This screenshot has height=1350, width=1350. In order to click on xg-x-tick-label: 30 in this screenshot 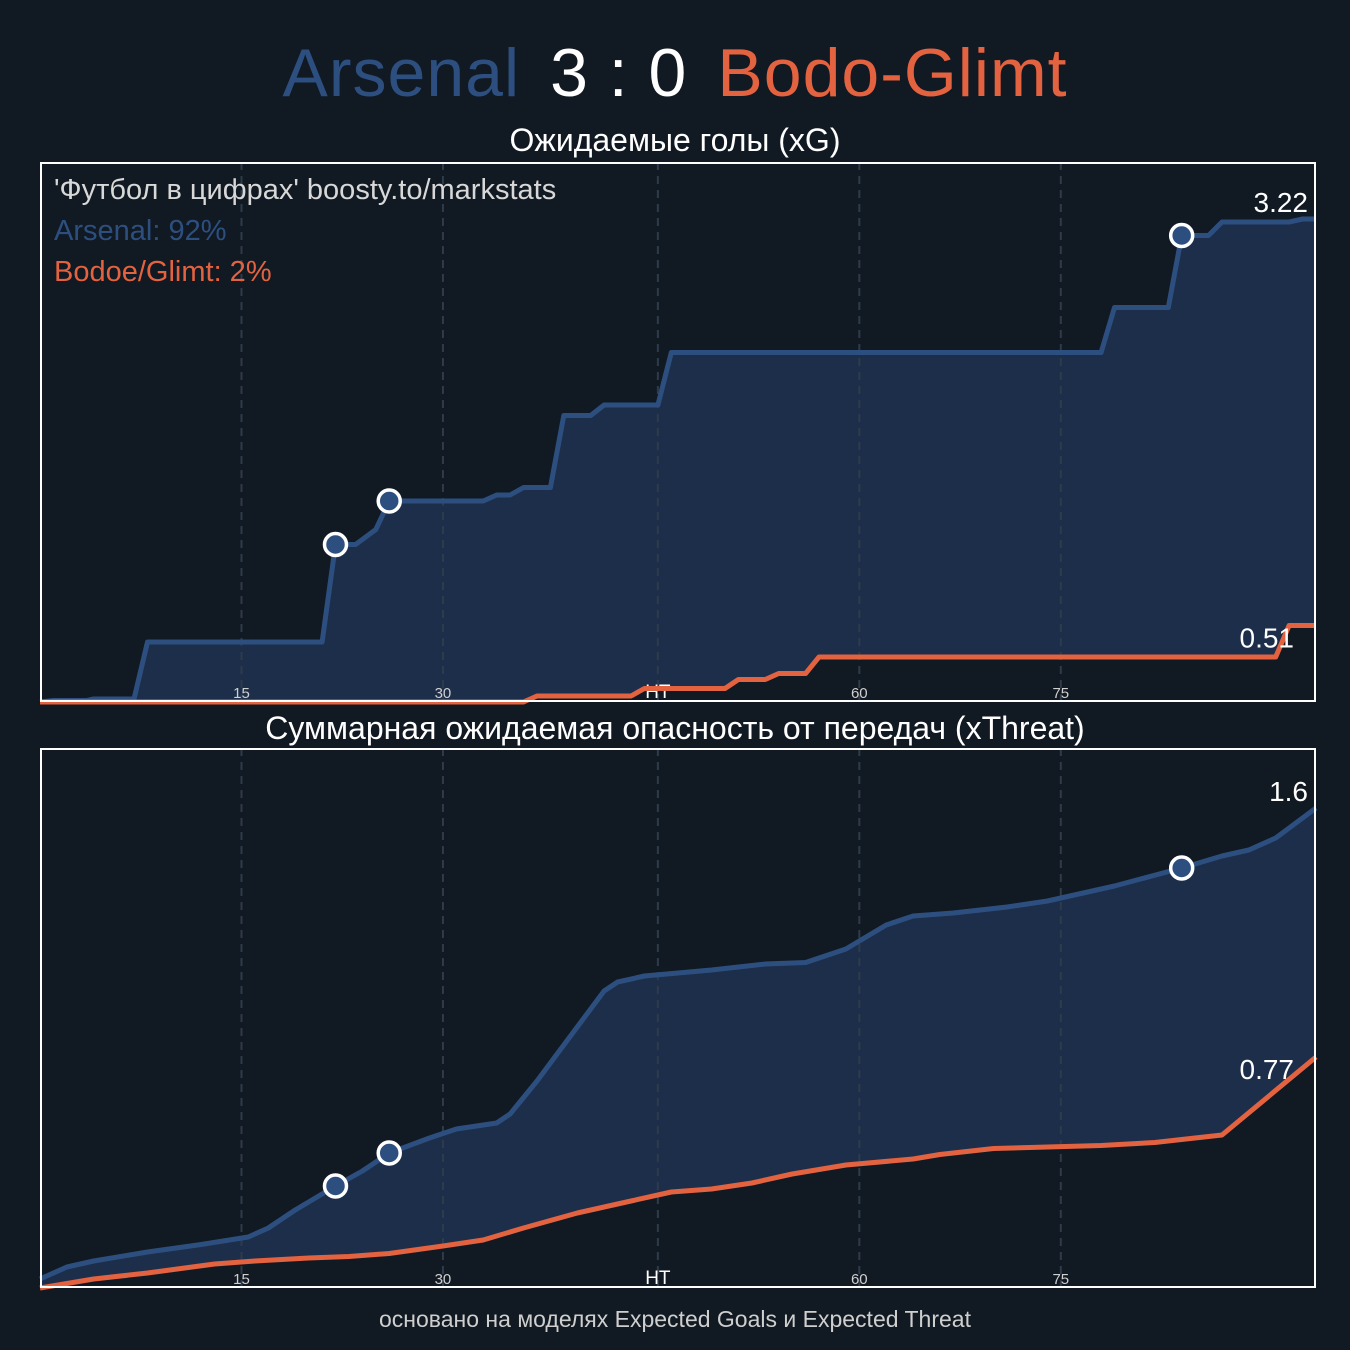, I will do `click(443, 693)`.